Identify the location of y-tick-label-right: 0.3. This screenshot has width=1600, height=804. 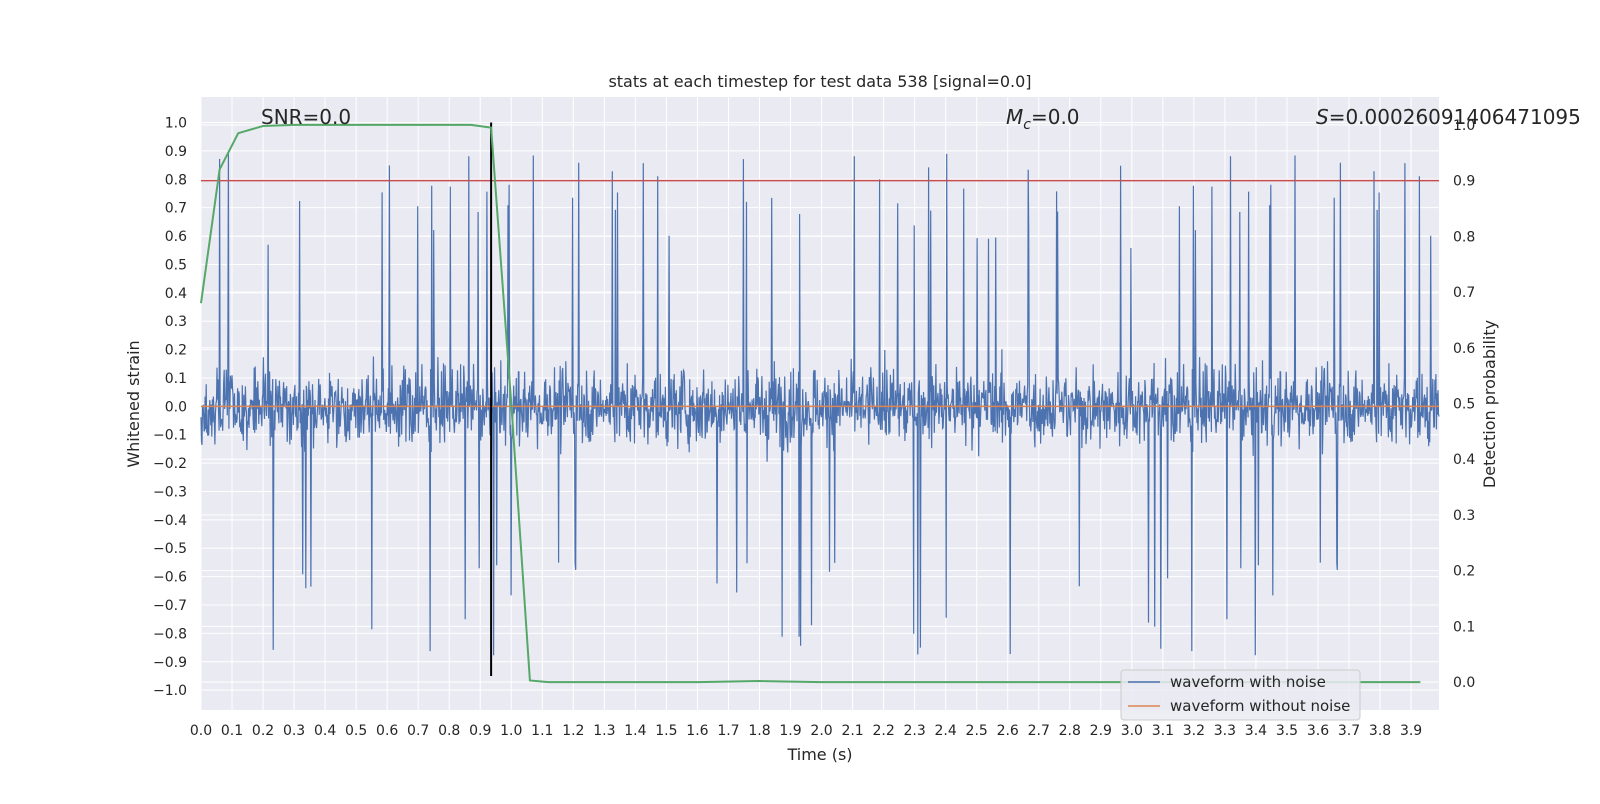
(1464, 516).